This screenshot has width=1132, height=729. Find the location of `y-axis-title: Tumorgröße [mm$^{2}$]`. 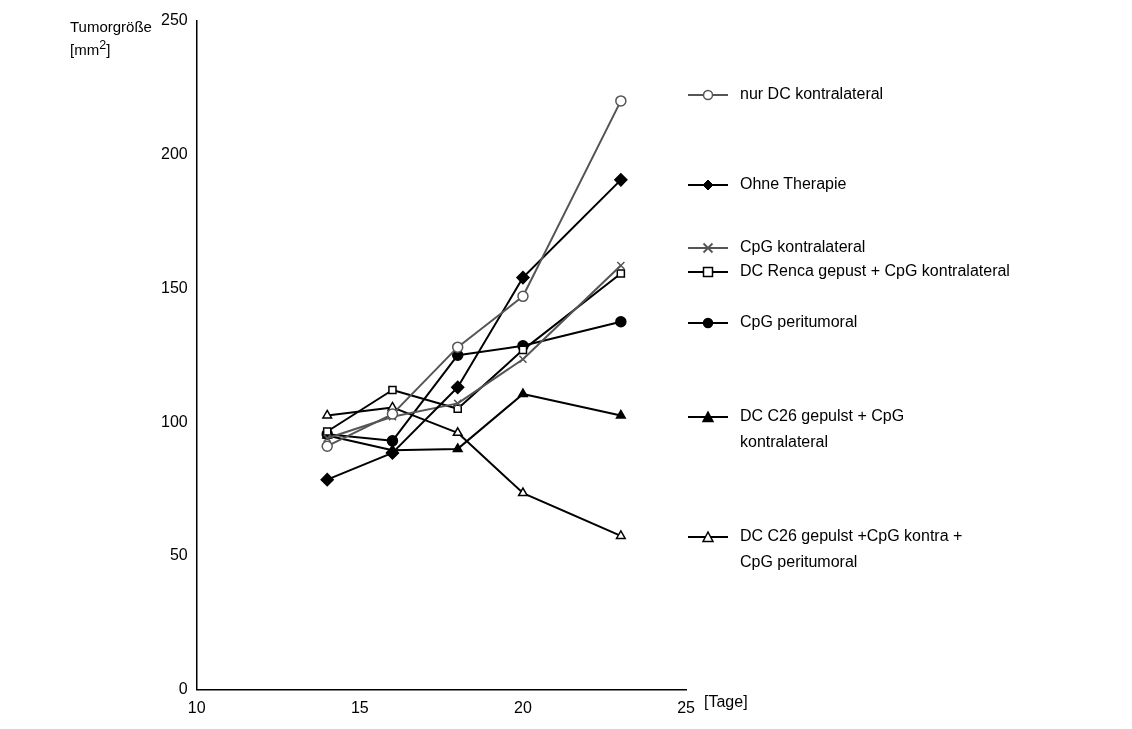

y-axis-title: Tumorgröße [mm$^{2}$] is located at coordinates (111, 38).